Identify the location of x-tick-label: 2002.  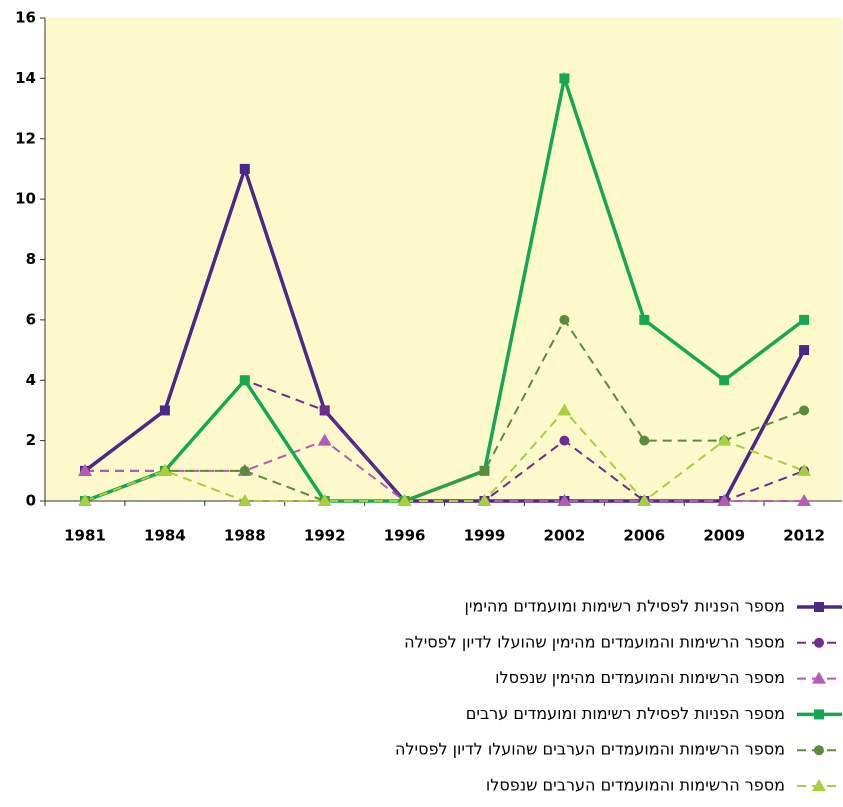
(565, 536).